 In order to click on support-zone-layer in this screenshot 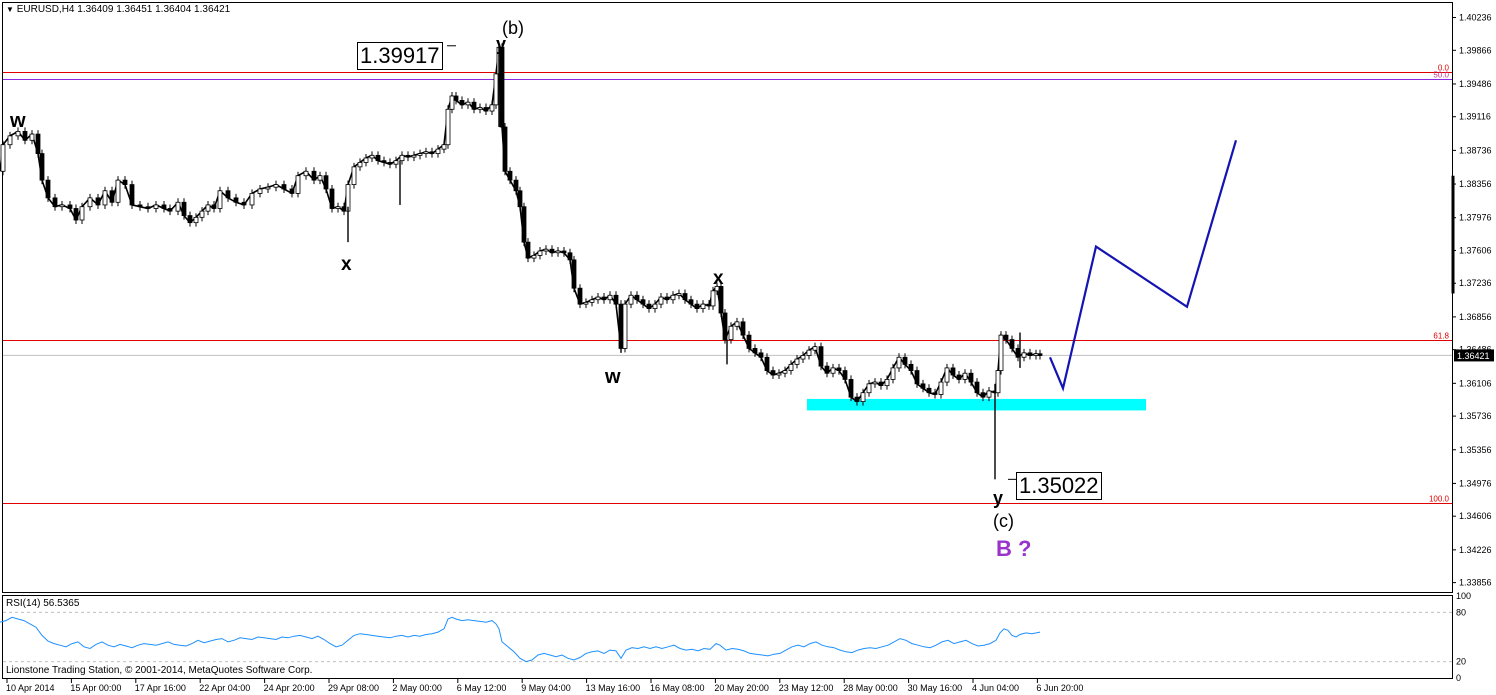, I will do `click(976, 404)`.